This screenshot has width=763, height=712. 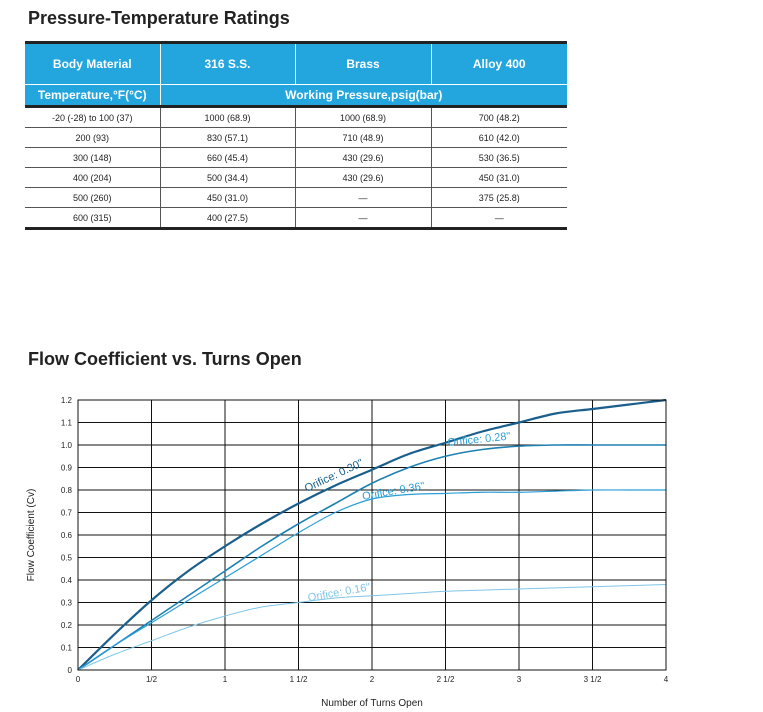 What do you see at coordinates (93, 137) in the screenshot?
I see `table-cell: 200 (93)` at bounding box center [93, 137].